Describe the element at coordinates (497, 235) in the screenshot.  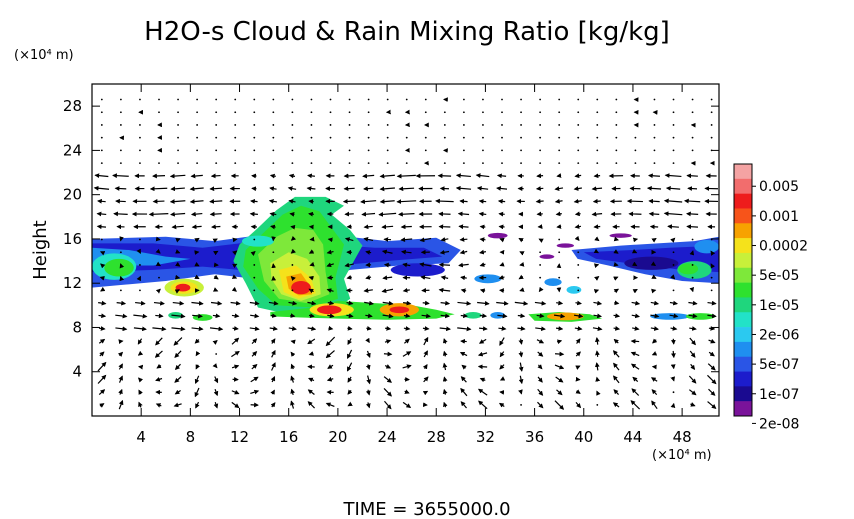
I see `fringe` at that location.